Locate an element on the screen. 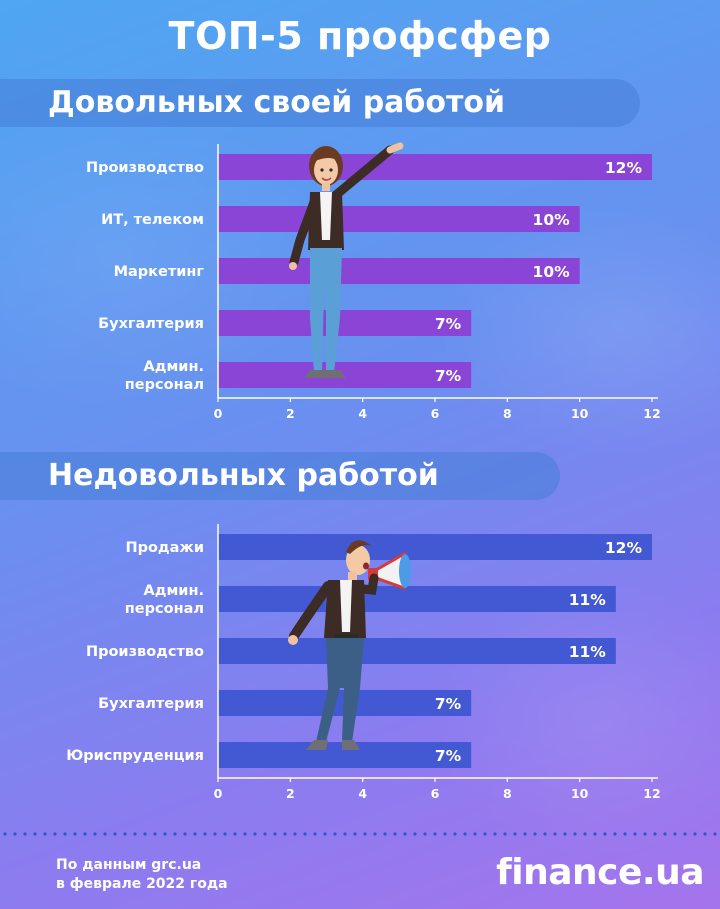 This screenshot has width=720, height=909. source-line-2: в феврале 2022 года is located at coordinates (142, 884).